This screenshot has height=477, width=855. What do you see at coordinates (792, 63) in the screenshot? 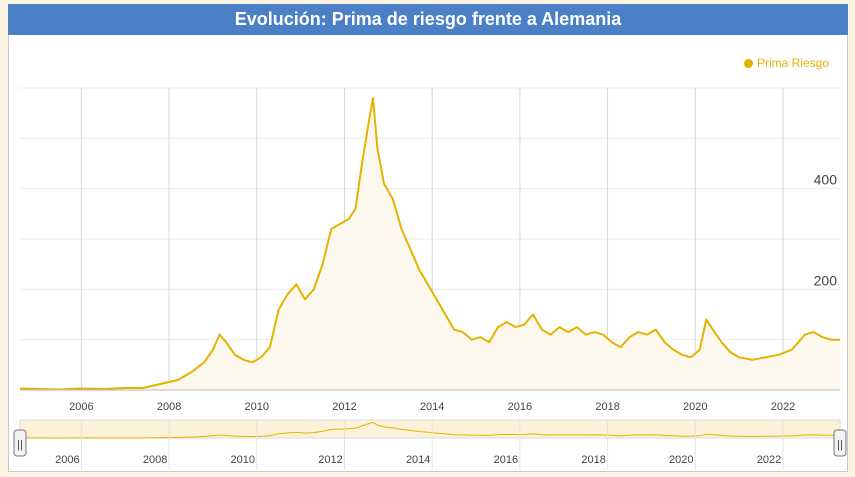
I see `legend-label: Prima Riesgo` at bounding box center [792, 63].